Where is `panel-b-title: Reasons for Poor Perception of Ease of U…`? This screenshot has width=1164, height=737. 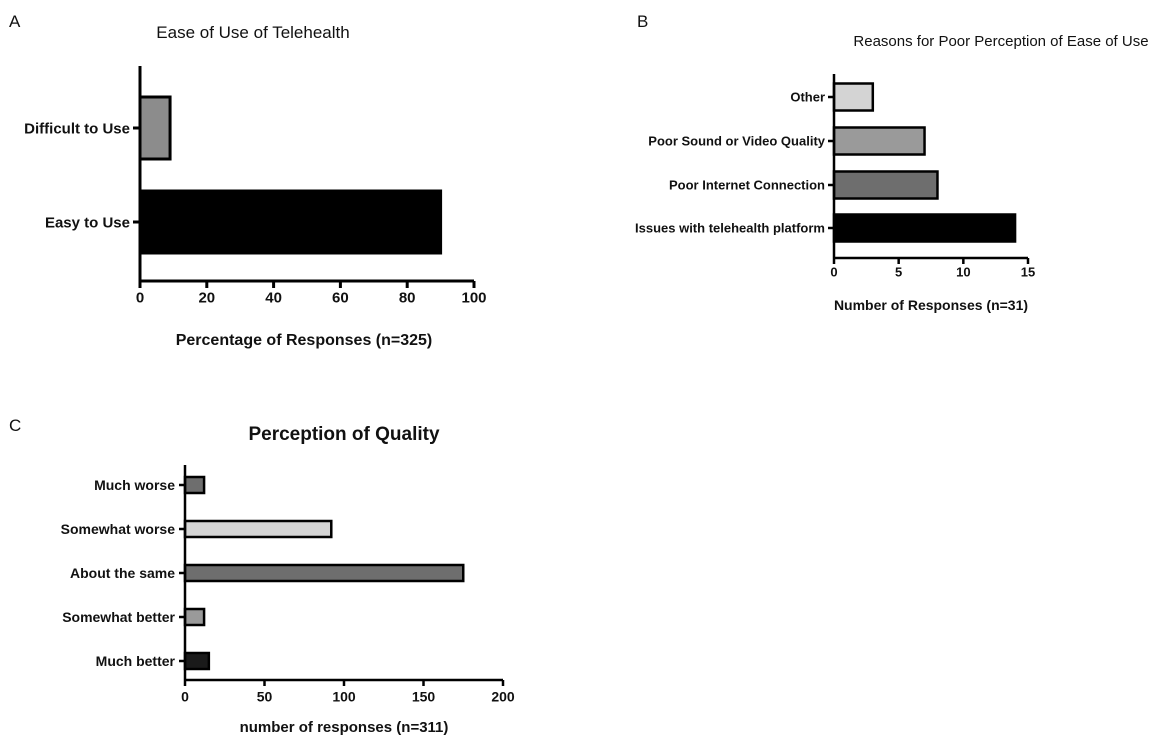
panel-b-title: Reasons for Poor Perception of Ease of U… is located at coordinates (1000, 41).